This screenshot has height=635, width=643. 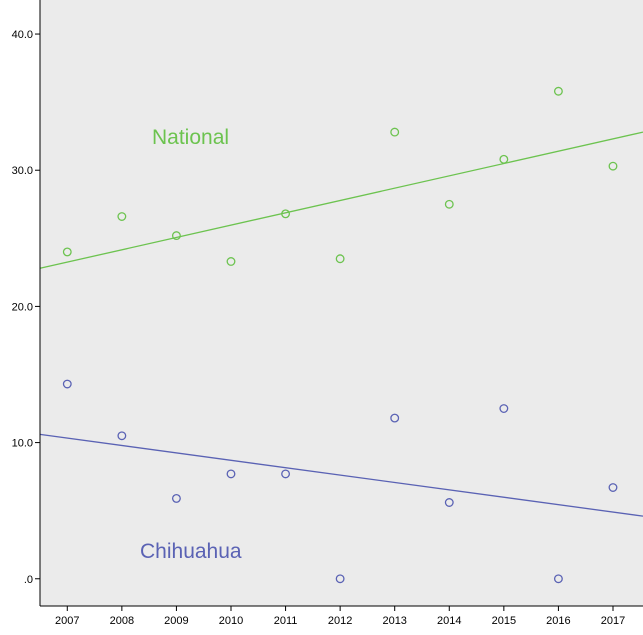 I want to click on y-tick-label: 10.0, so click(x=22, y=444).